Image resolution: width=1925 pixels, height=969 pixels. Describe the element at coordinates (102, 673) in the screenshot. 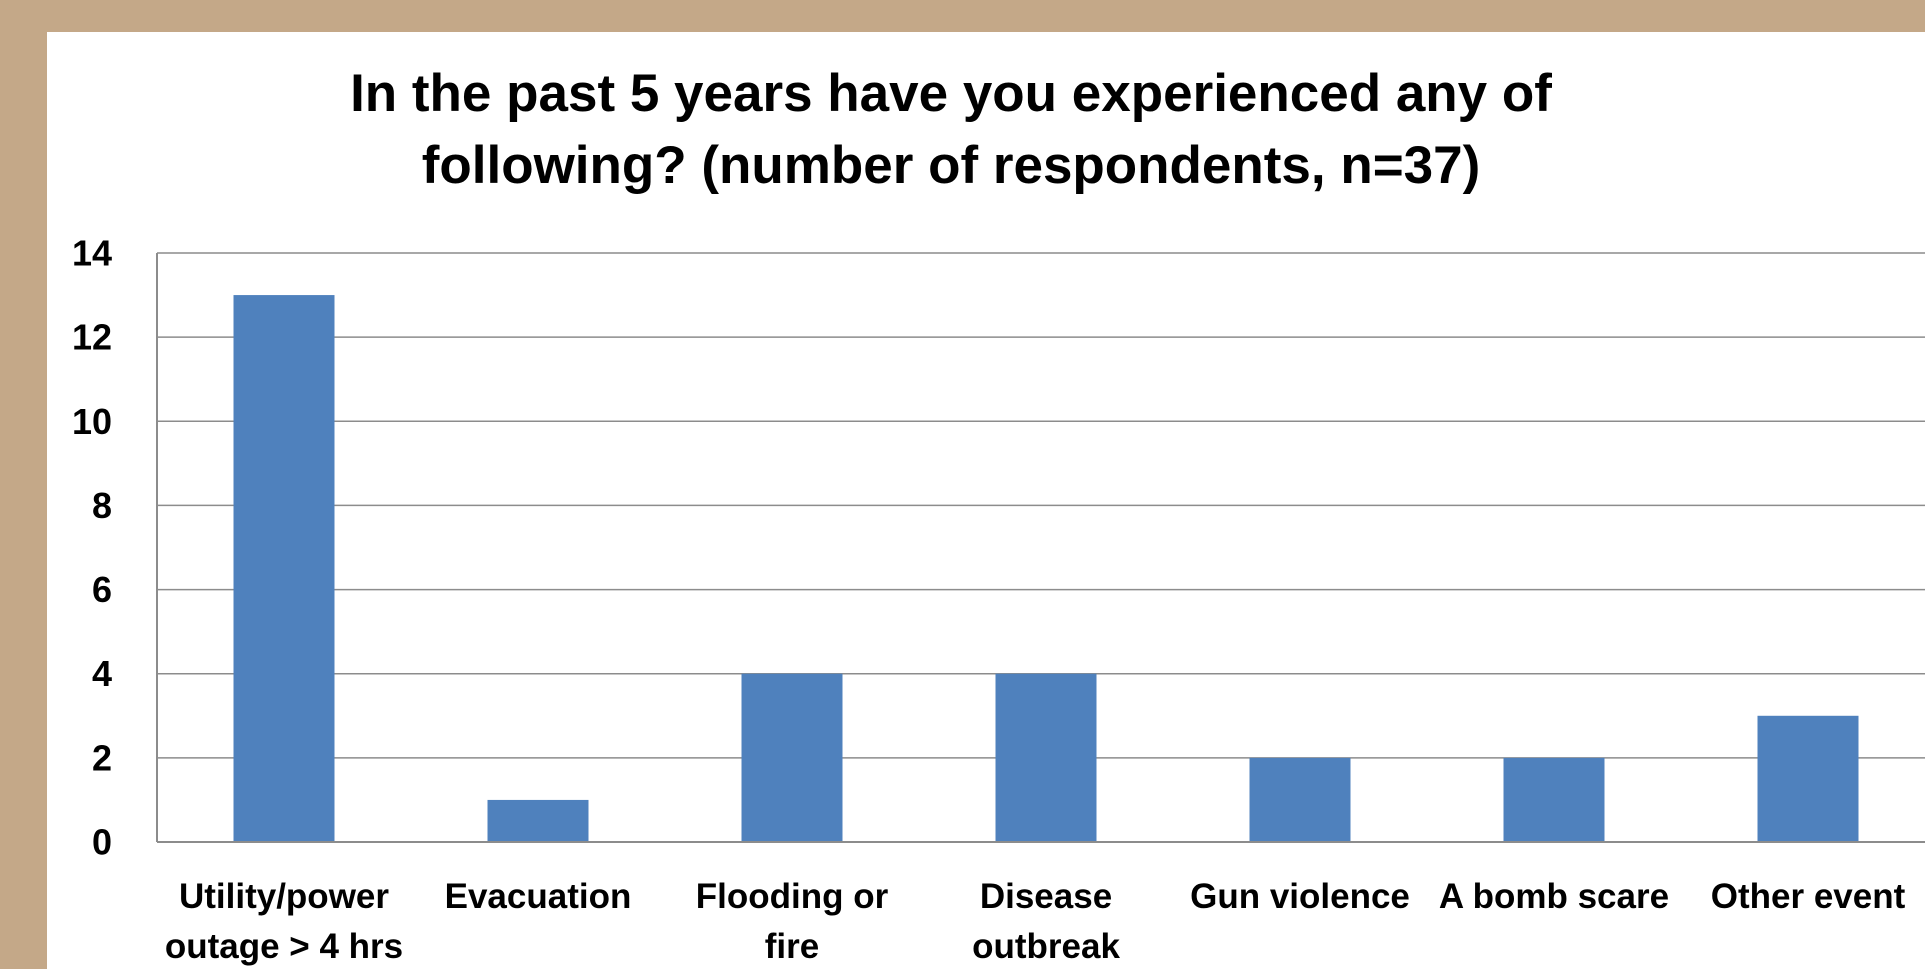

I see `y-tick-label: 4` at that location.